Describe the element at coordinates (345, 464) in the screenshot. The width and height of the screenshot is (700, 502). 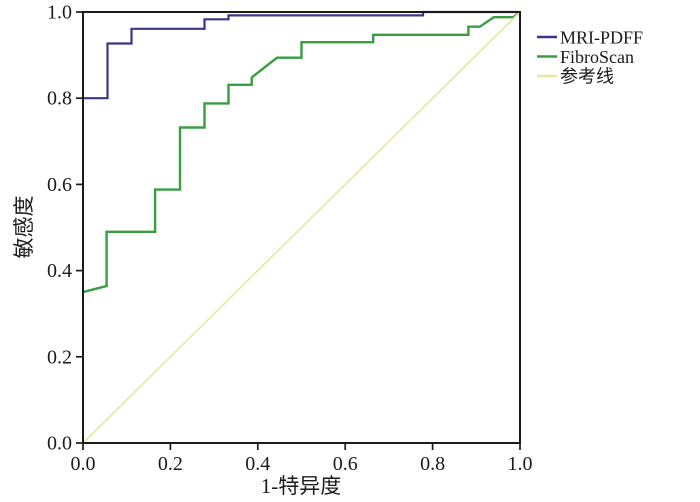
I see `x-tick-label: 0.6` at that location.